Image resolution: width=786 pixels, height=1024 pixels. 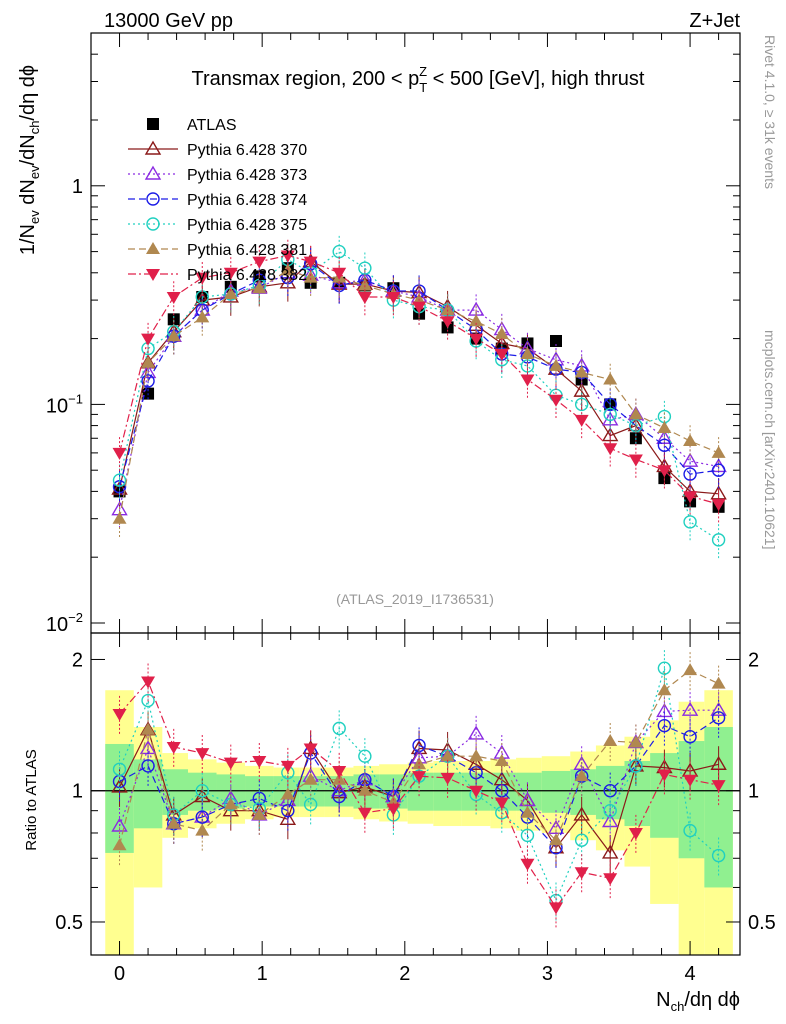 I want to click on x-tick-label: 4, so click(x=690, y=974).